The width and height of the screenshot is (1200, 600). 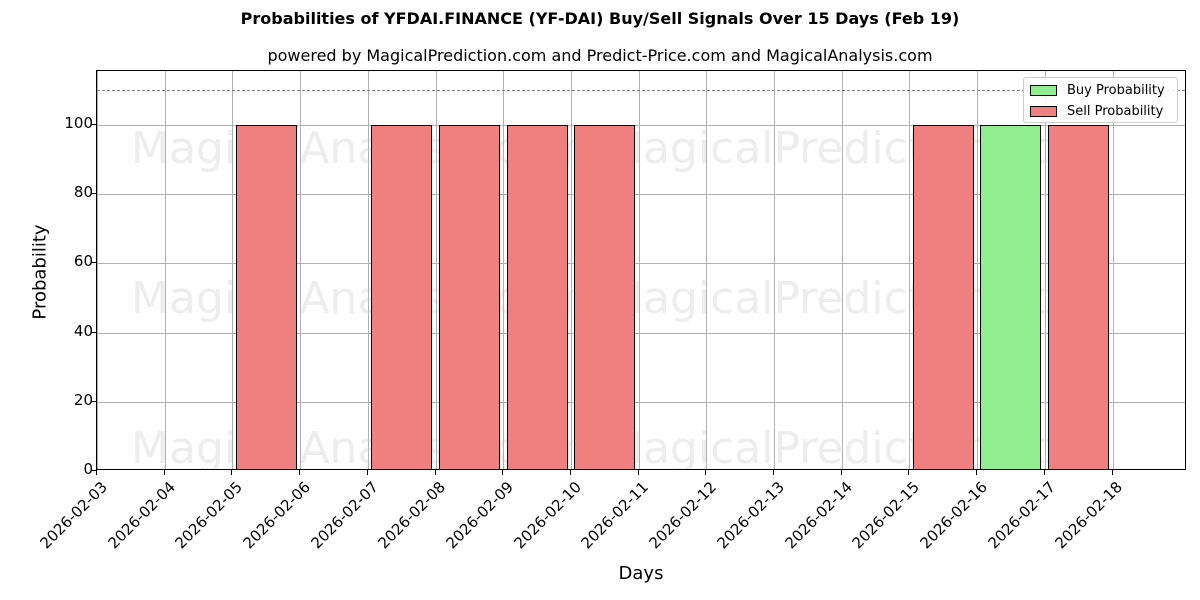 What do you see at coordinates (547, 515) in the screenshot?
I see `x-tick-label: 2026-02-10` at bounding box center [547, 515].